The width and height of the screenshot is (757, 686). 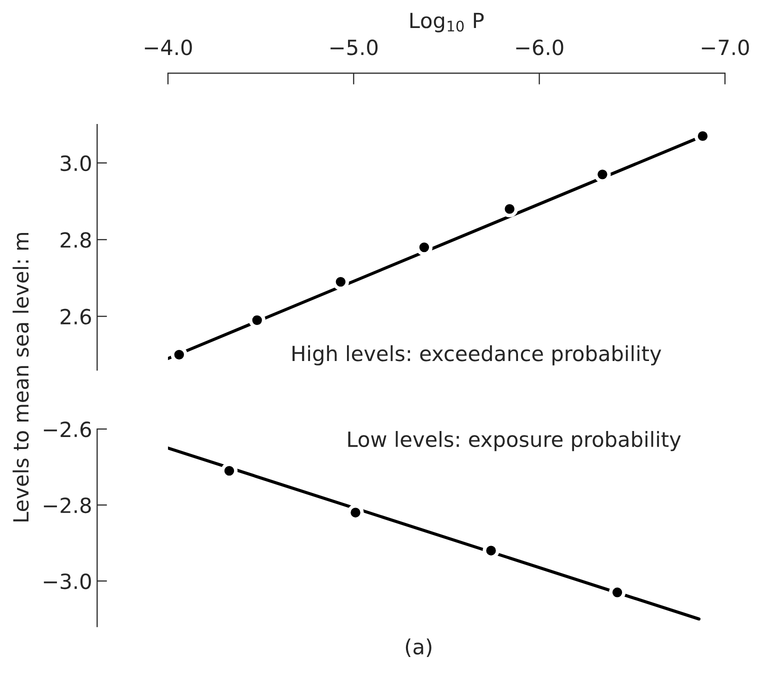 What do you see at coordinates (477, 355) in the screenshot?
I see `annotation: High levels: exceedance probability` at bounding box center [477, 355].